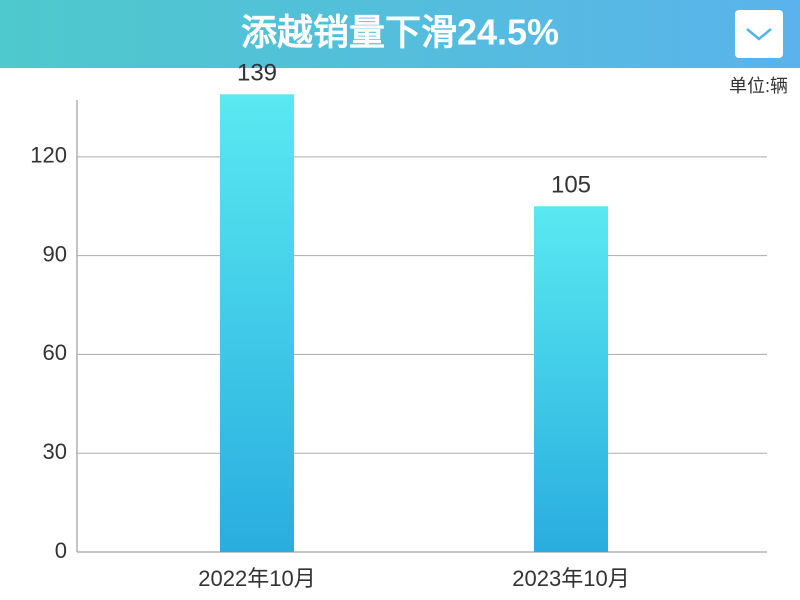 The width and height of the screenshot is (800, 600). I want to click on y-tick-label: 90, so click(55, 253).